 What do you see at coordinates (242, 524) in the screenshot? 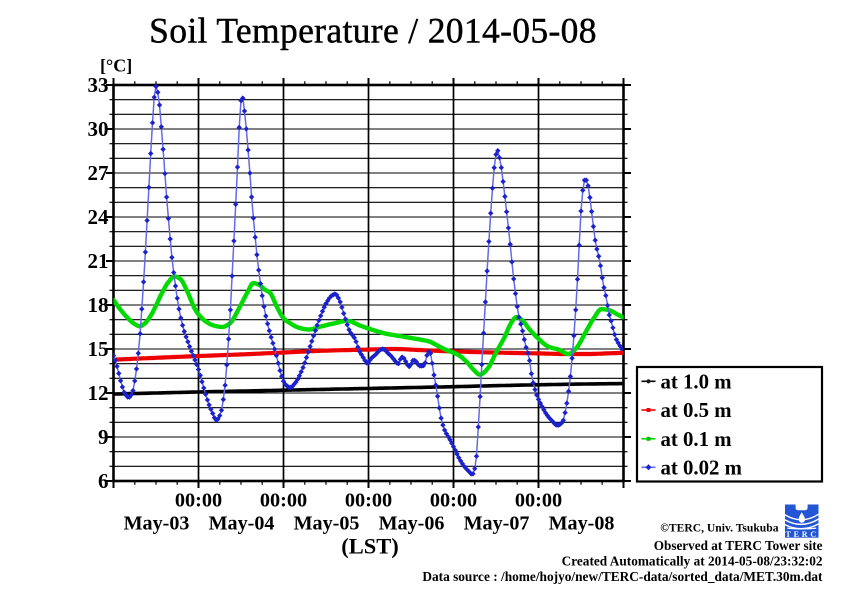
I see `svg-text: May-04` at bounding box center [242, 524].